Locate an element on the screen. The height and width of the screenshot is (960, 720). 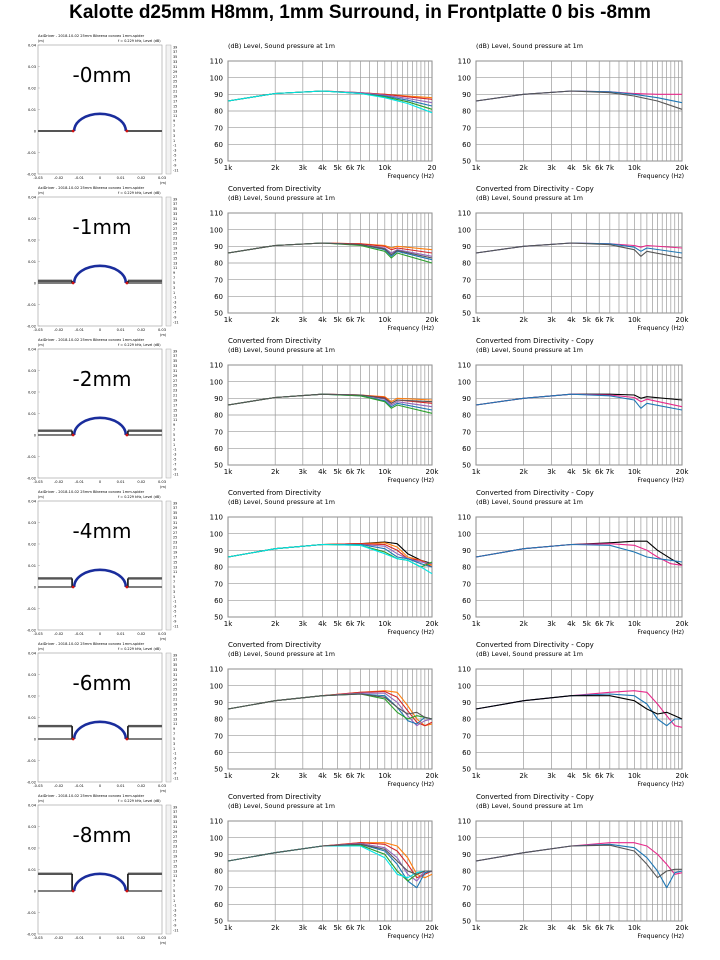
sim-scale-tick: -5 is located at coordinates (174, 460).